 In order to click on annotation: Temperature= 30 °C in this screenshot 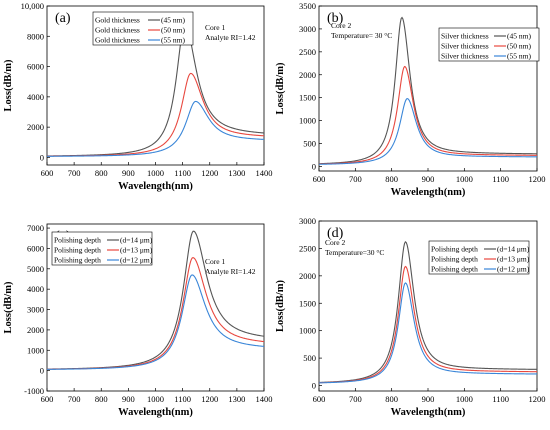, I will do `click(361, 35)`.